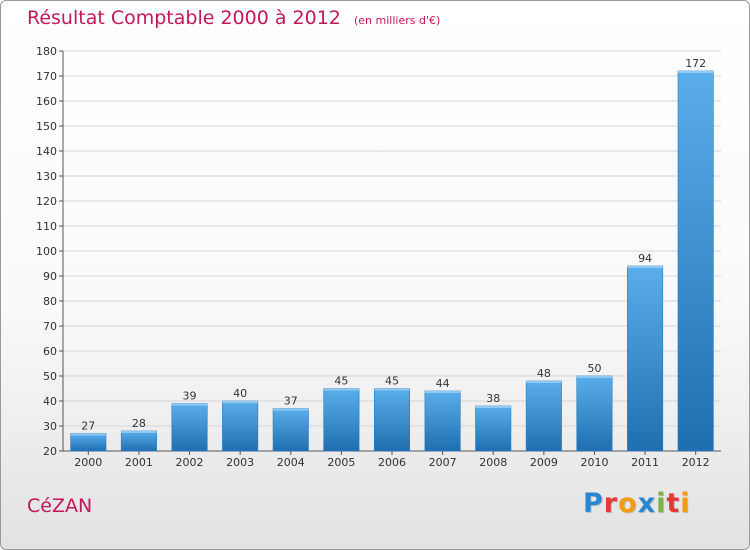 This screenshot has height=550, width=750. I want to click on value-label: 40, so click(240, 393).